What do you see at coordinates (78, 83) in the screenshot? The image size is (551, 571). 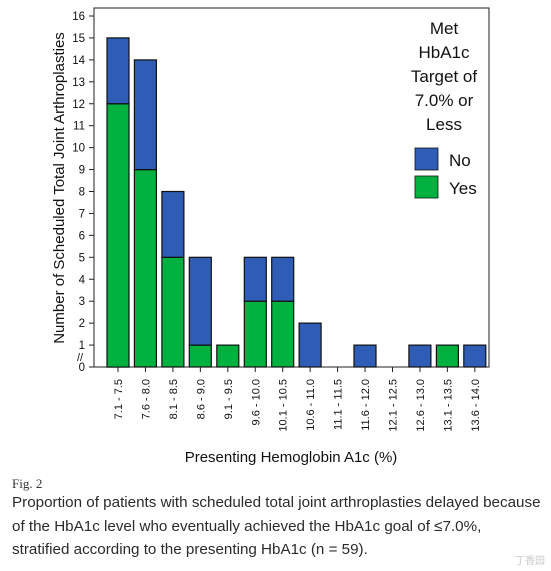 I see `y-tick-label: 13` at bounding box center [78, 83].